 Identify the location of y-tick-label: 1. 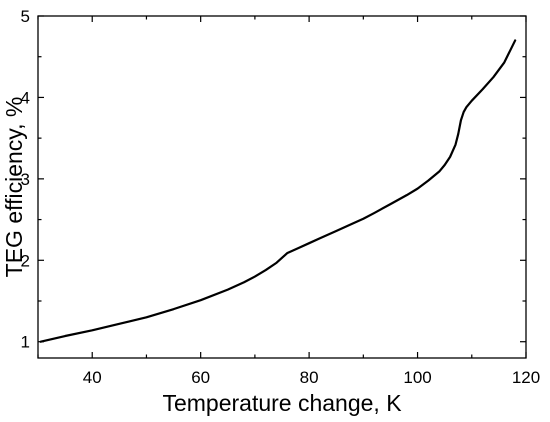
(25, 342).